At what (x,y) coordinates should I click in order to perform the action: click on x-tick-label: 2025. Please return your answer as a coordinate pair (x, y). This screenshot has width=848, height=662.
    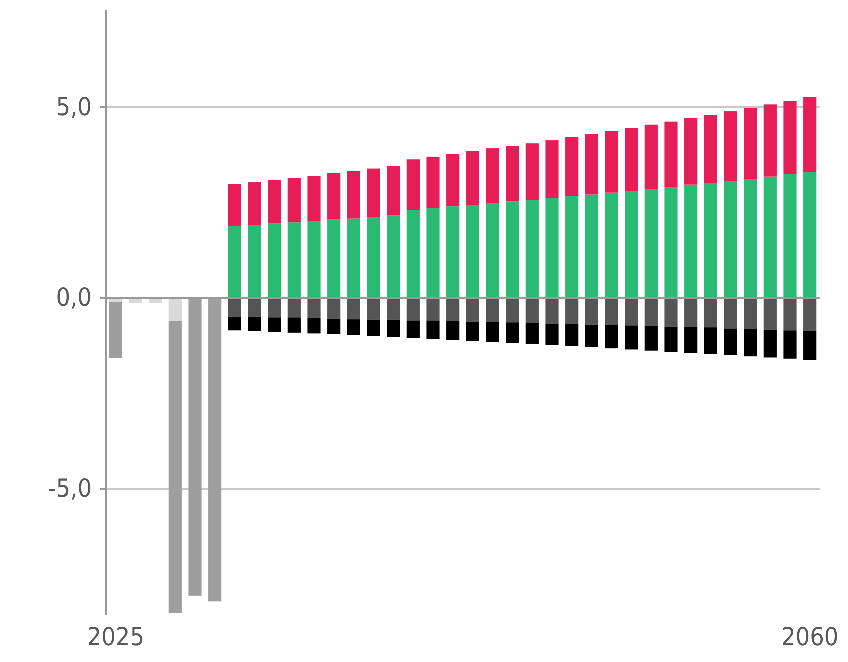
    Looking at the image, I should click on (116, 637).